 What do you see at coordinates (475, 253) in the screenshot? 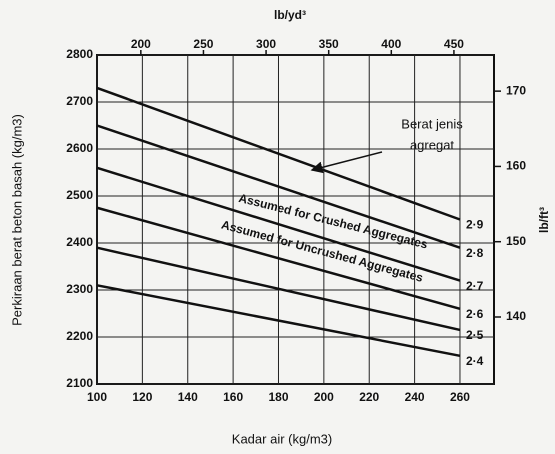
I see `series-label: 2·8` at bounding box center [475, 253].